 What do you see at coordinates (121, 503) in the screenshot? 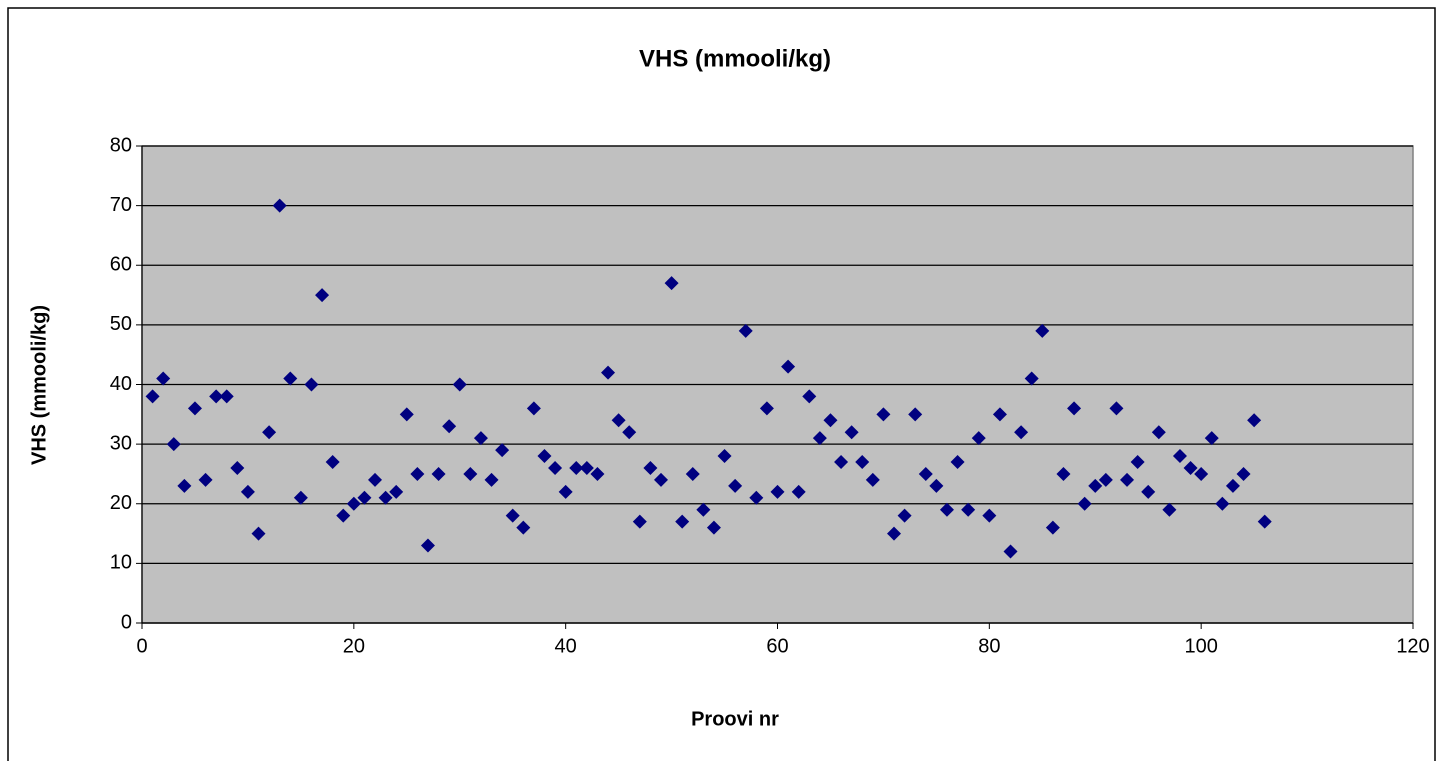
I see `y-tick-label: 20` at bounding box center [121, 503].